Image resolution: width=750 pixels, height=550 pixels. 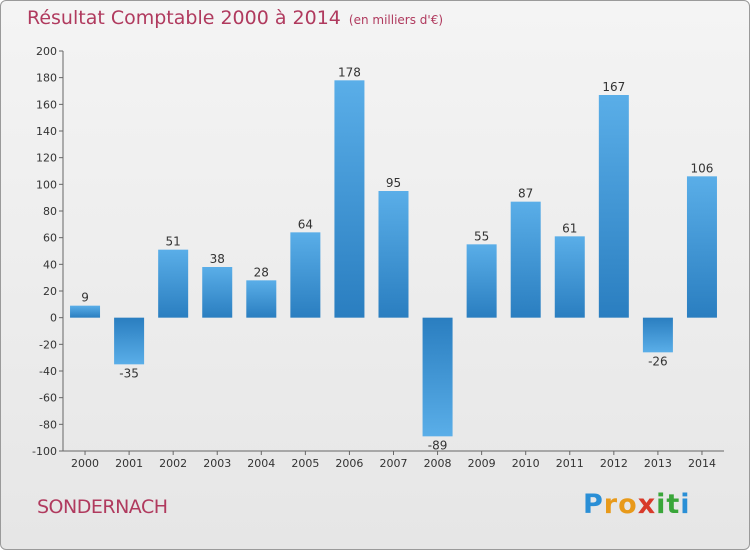 I want to click on bar-value-label: 55, so click(x=481, y=236).